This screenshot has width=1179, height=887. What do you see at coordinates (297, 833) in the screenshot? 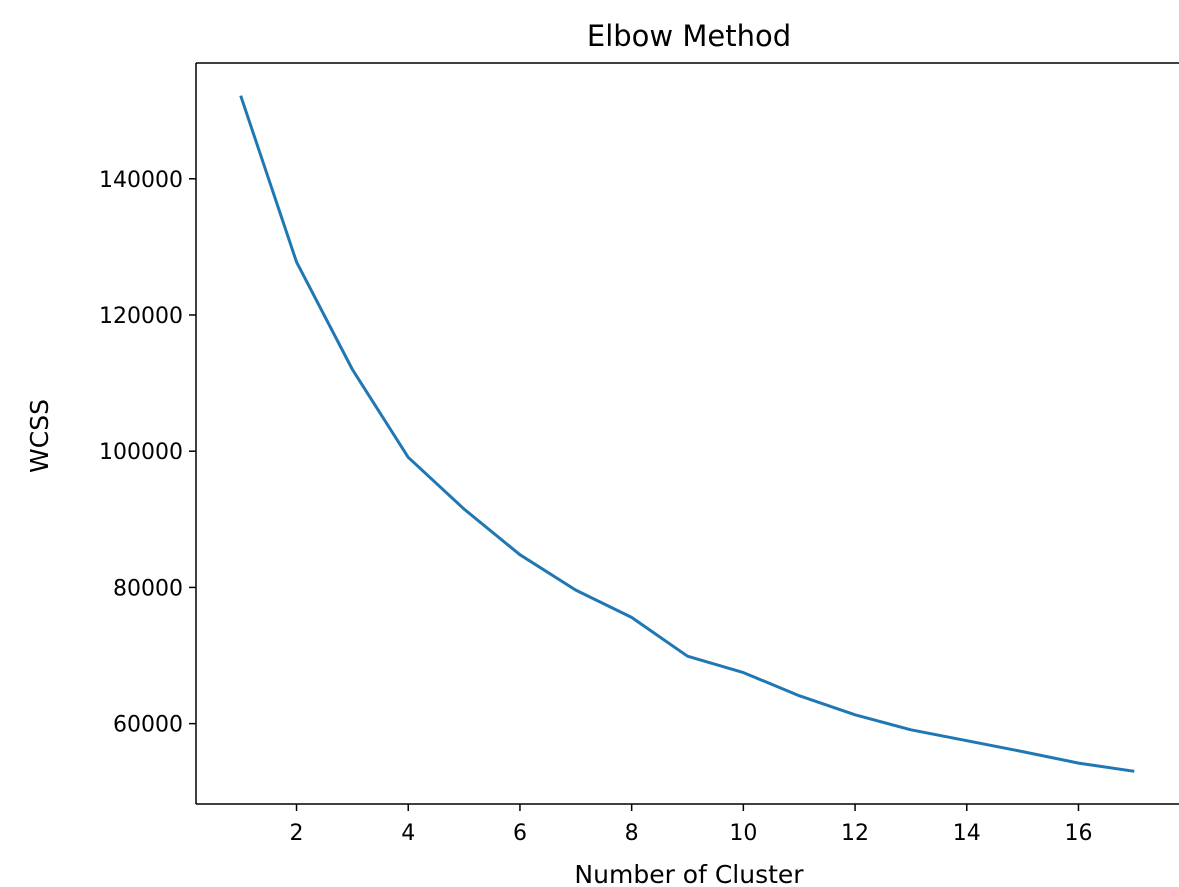
I see `x-tick-label: 2` at bounding box center [297, 833].